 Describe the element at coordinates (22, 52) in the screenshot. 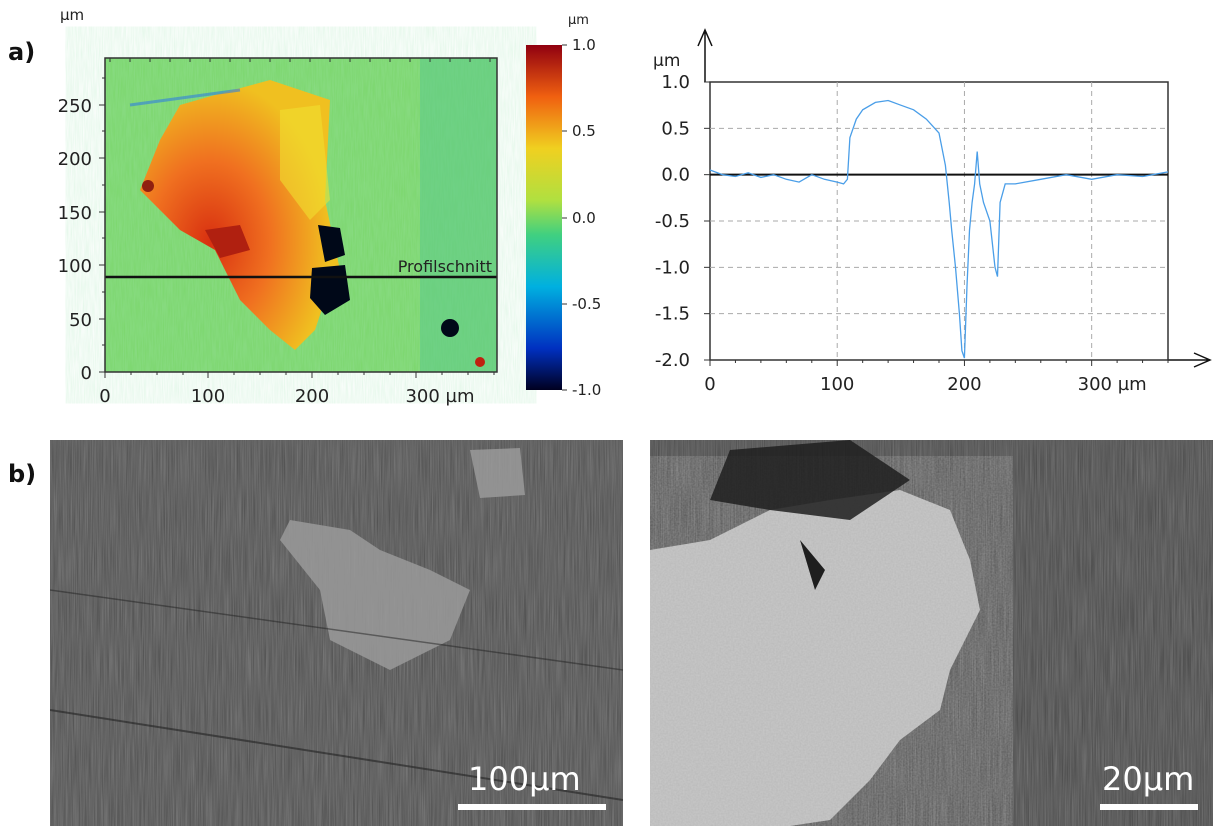

I see `panel-label-a: a)` at that location.